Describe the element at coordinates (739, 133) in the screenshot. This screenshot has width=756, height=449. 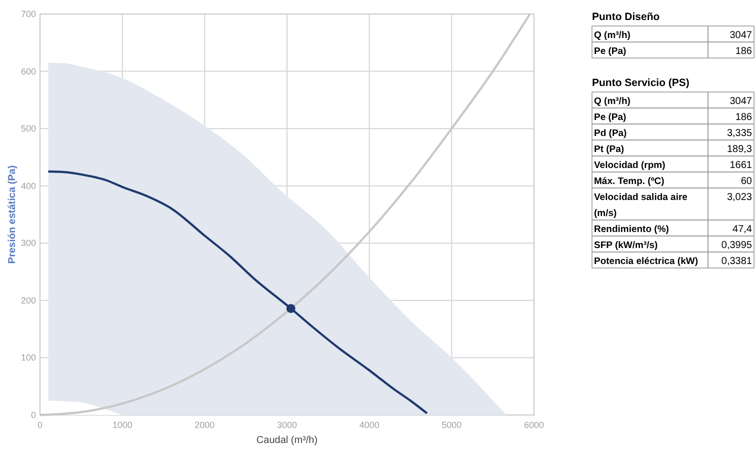
I see `text: 3,335` at that location.